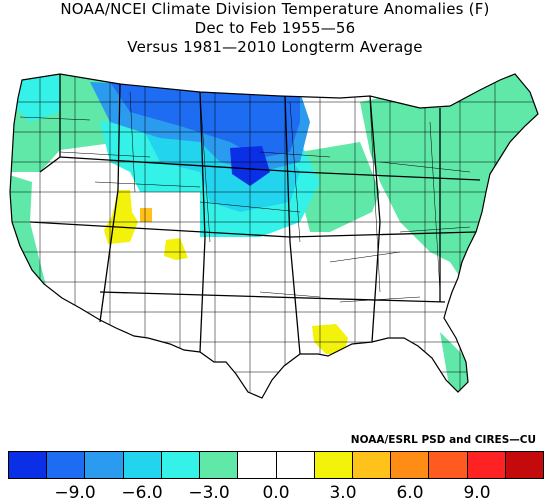  I want to click on legend-ticks: −9.0 −6.0 −3.0 0.0 3.0 6.0 9.0, so click(276, 493).